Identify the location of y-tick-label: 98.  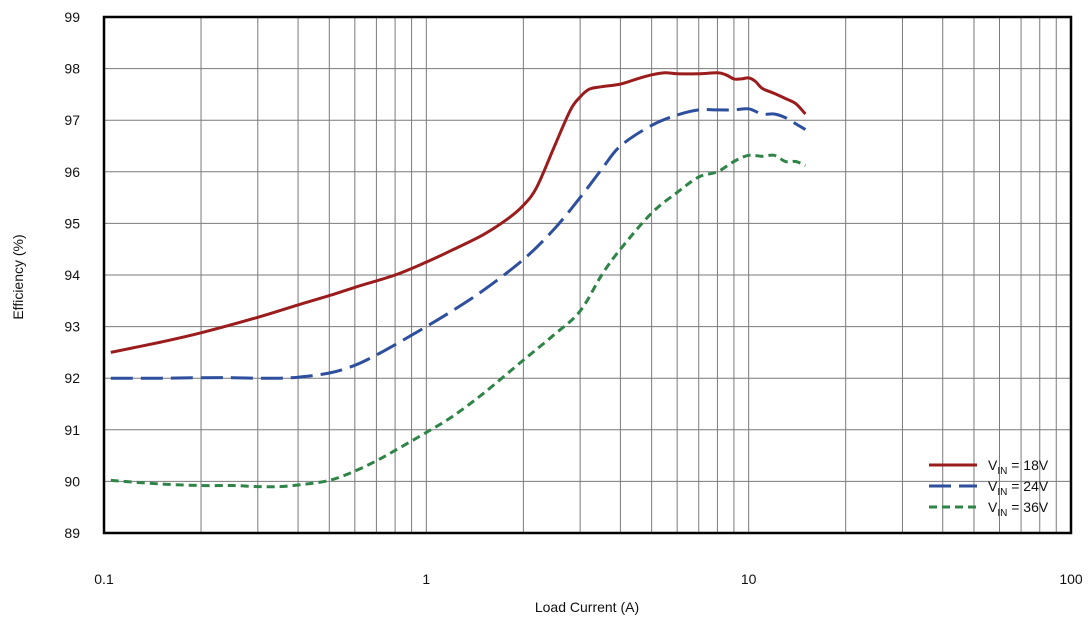
(72, 69).